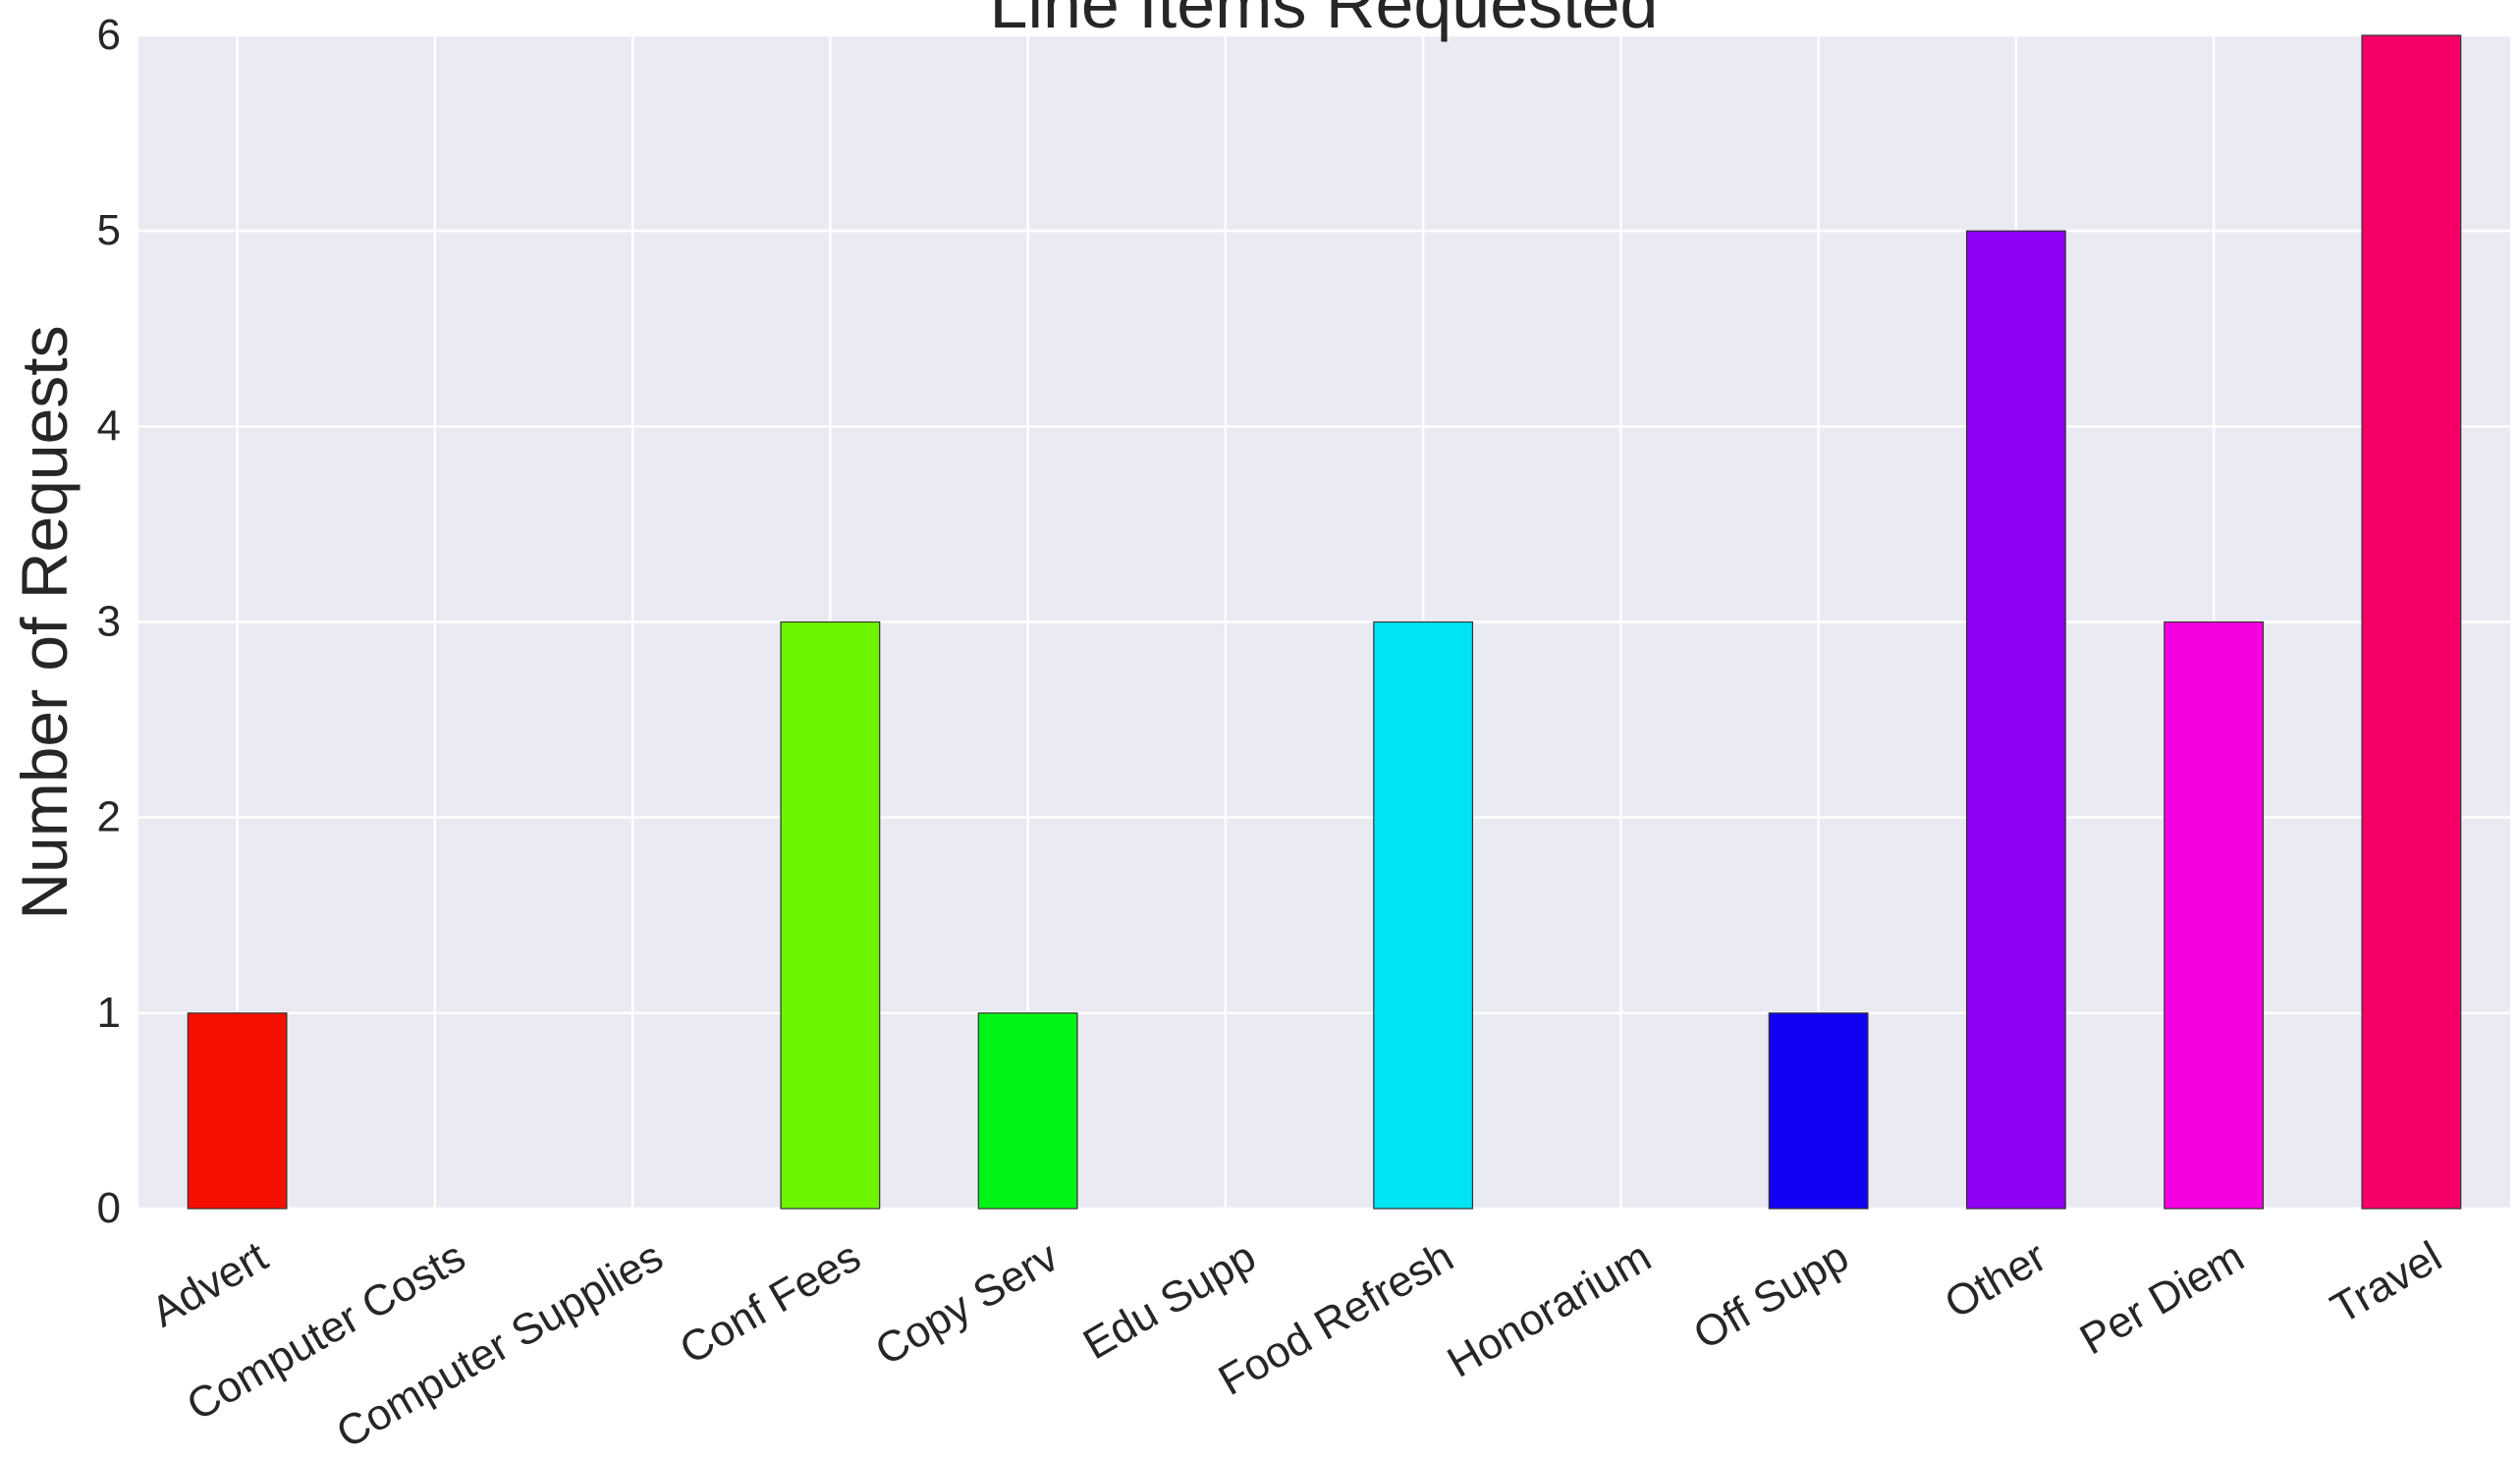 The height and width of the screenshot is (1457, 2520). I want to click on y-tick-label: 4, so click(109, 426).